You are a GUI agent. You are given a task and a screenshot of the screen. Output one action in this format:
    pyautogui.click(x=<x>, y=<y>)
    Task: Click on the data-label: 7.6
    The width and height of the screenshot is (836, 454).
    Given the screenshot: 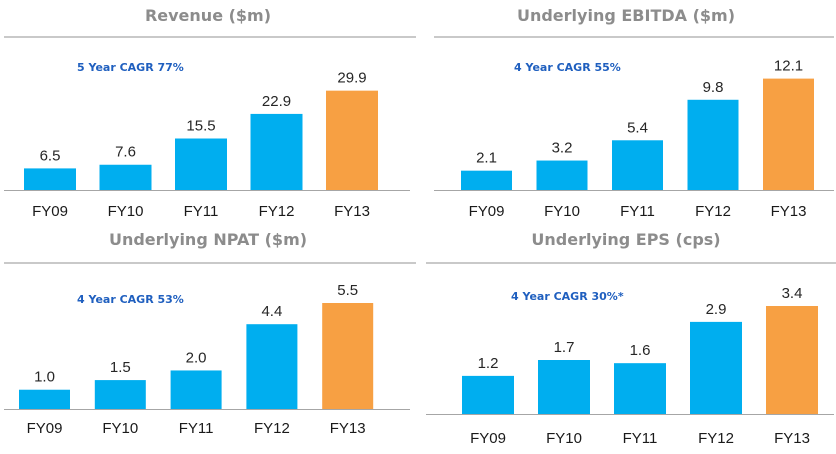 What is the action you would take?
    pyautogui.click(x=125, y=152)
    